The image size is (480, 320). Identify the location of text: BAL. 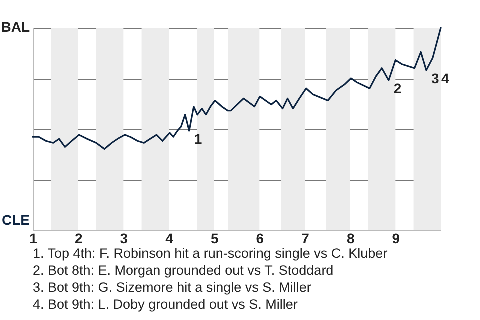
(15, 27).